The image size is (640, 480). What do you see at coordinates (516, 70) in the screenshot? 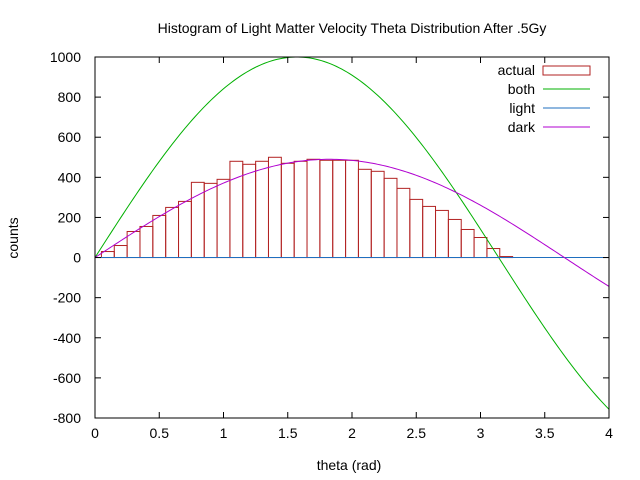
I see `legend-label-actual: actual` at bounding box center [516, 70].